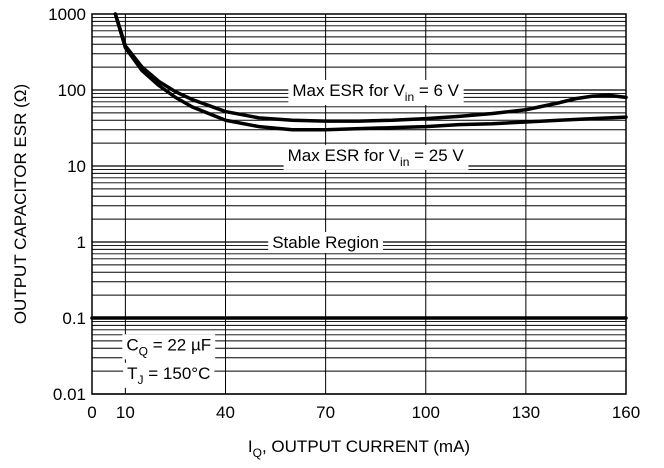 The image size is (664, 468). I want to click on annotation-stable: Stable Region, so click(326, 242).